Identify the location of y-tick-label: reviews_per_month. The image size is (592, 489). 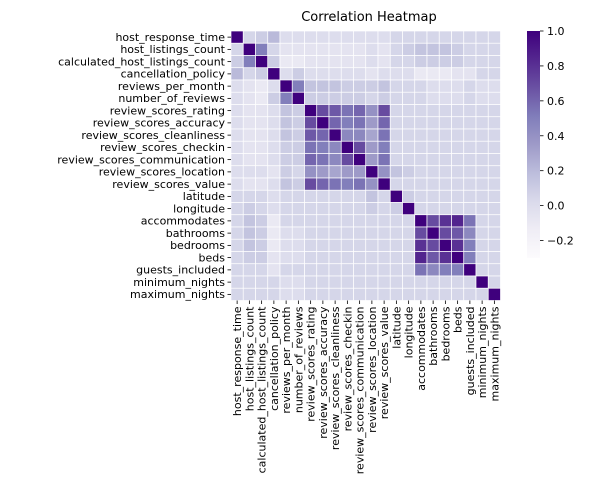
(171, 86).